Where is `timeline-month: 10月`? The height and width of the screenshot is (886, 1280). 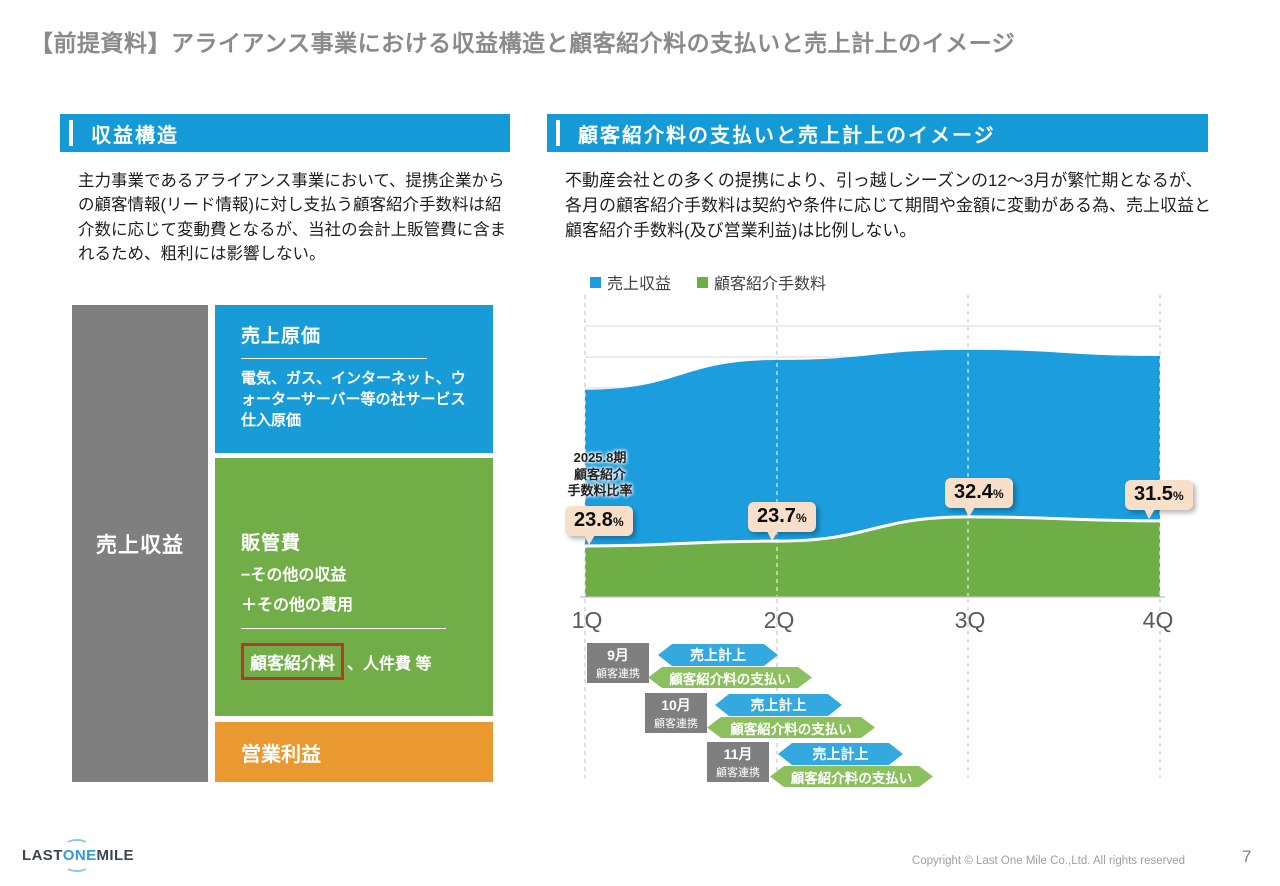
timeline-month: 10月 is located at coordinates (676, 705).